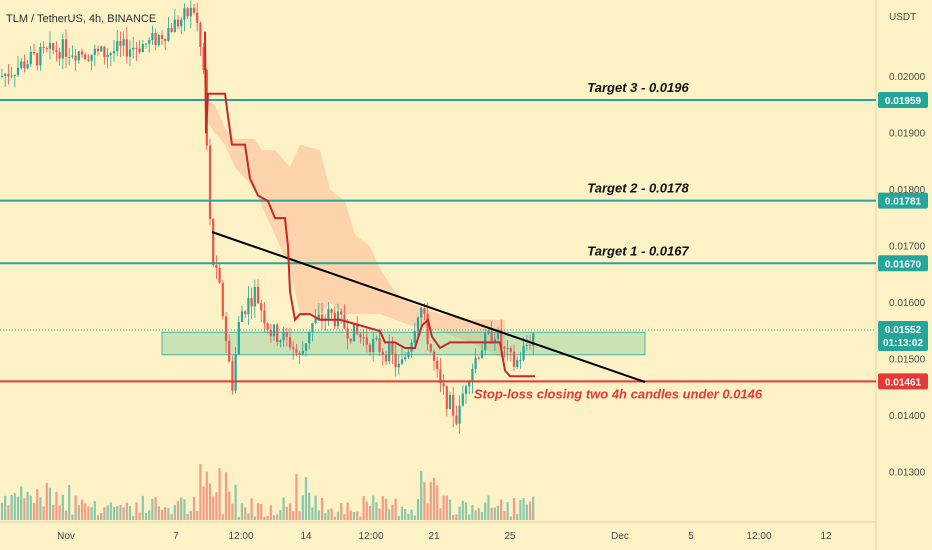 Image resolution: width=932 pixels, height=550 pixels. Describe the element at coordinates (907, 416) in the screenshot. I see `y-tick-label: 0.01400` at that location.